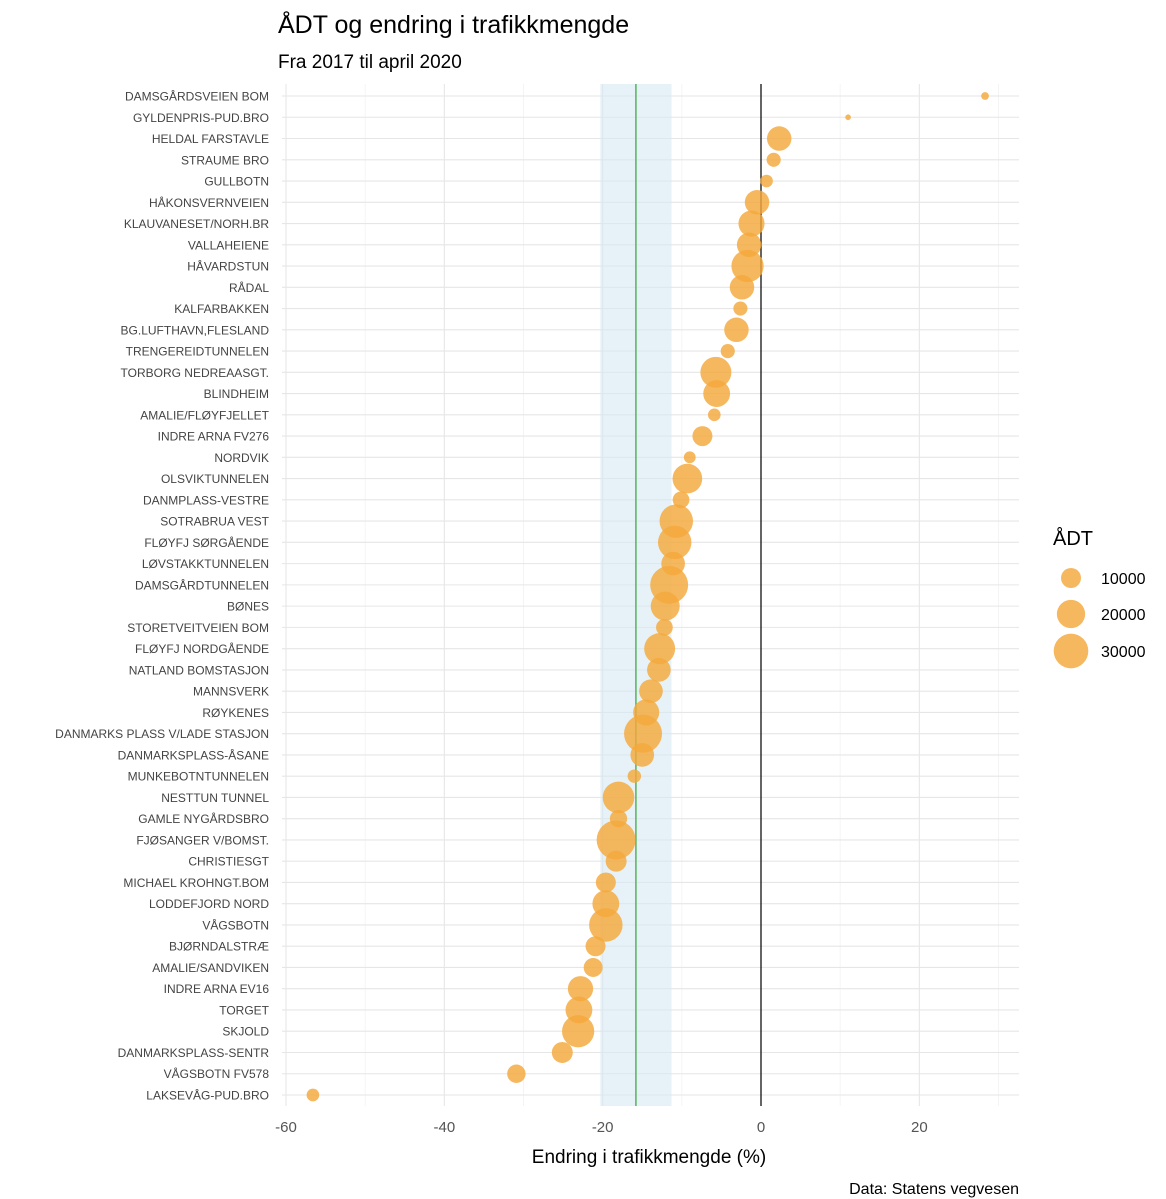 The image size is (1166, 1199). Describe the element at coordinates (209, 202) in the screenshot. I see `category-label: HÅKONSVERNVEIEN` at that location.